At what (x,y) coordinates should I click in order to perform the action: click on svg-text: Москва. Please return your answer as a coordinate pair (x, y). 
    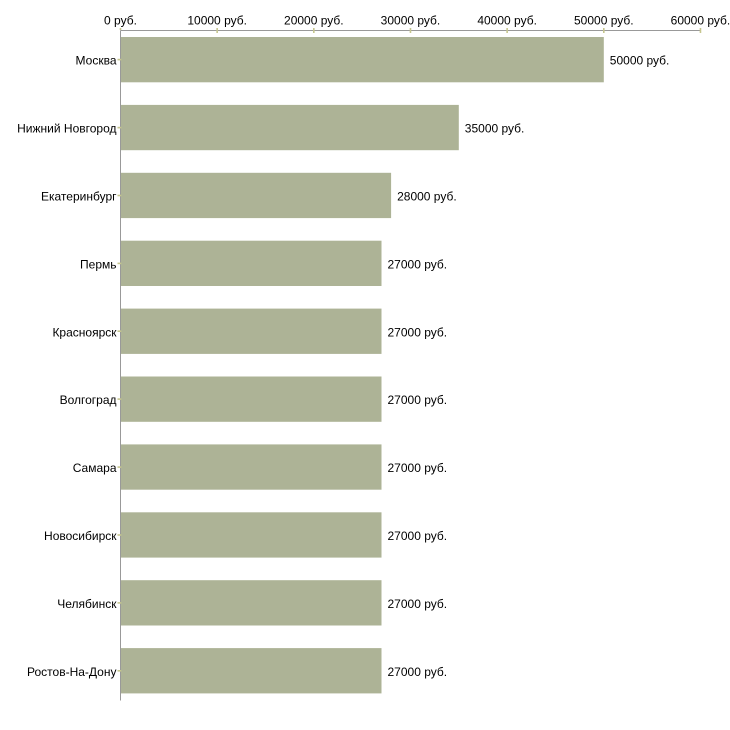
    Looking at the image, I should click on (96, 61).